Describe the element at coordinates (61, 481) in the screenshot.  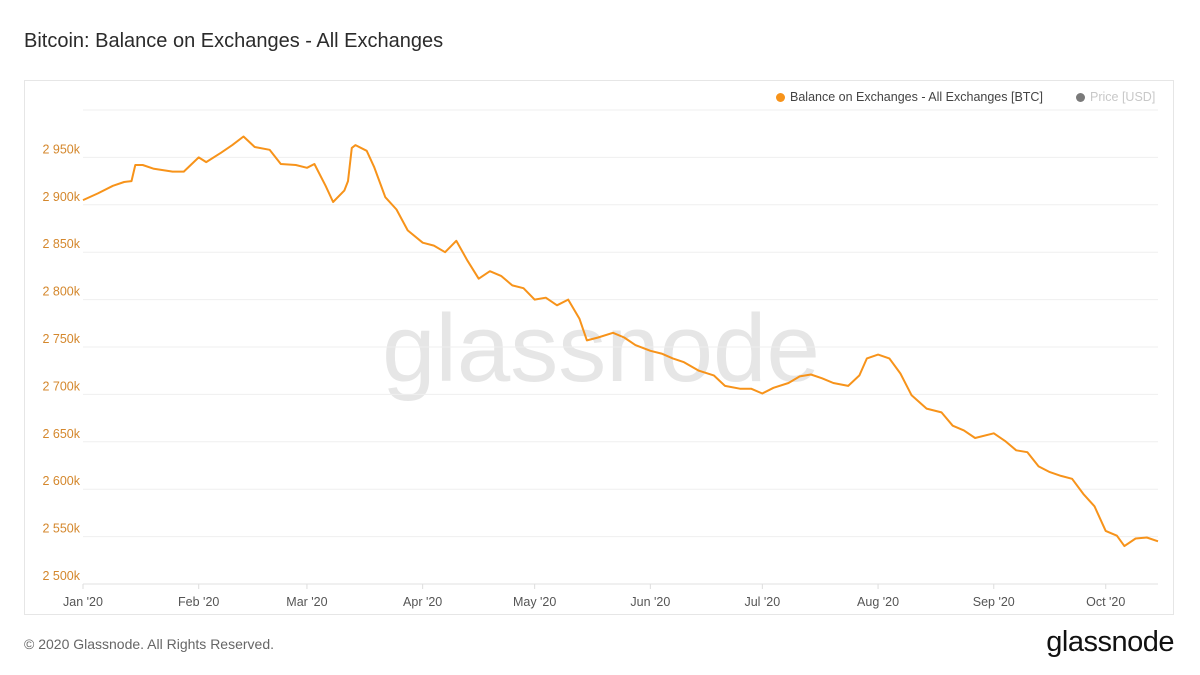
I see `y-tick-label: 2 600k` at that location.